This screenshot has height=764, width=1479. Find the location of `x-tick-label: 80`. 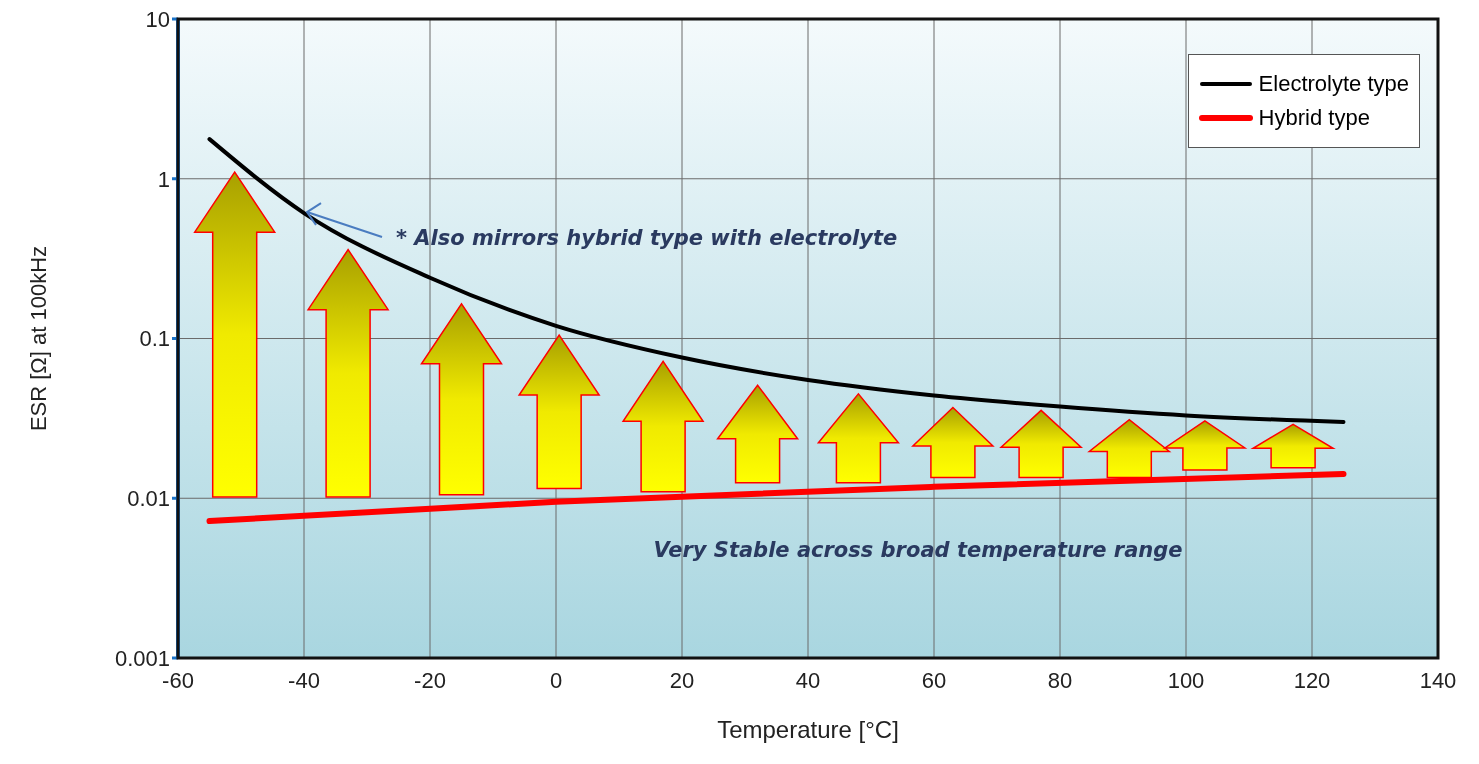

x-tick-label: 80 is located at coordinates (1060, 680).